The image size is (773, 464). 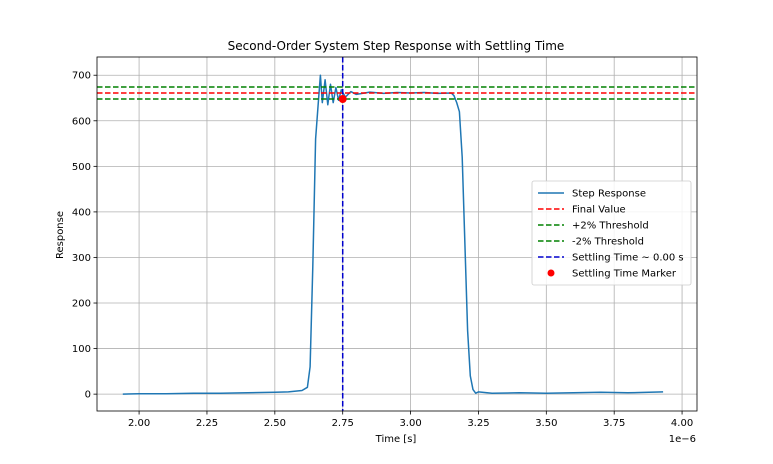 What do you see at coordinates (478, 423) in the screenshot?
I see `x-tick-label: 3.25` at bounding box center [478, 423].